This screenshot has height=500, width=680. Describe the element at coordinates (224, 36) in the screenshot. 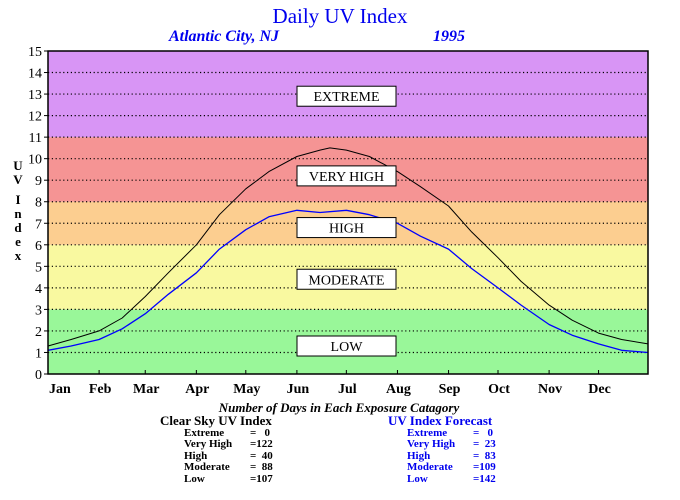

I see `chart-subtitle-location: Atlantic City, NJ` at that location.